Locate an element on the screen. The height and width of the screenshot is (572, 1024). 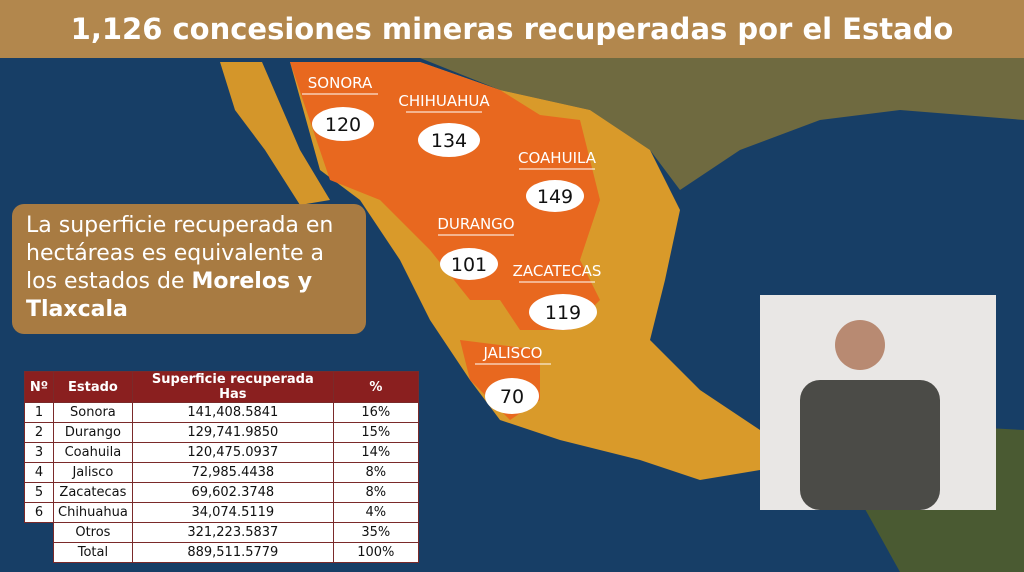
table-cell: 34,074.5119 is located at coordinates (232, 512).